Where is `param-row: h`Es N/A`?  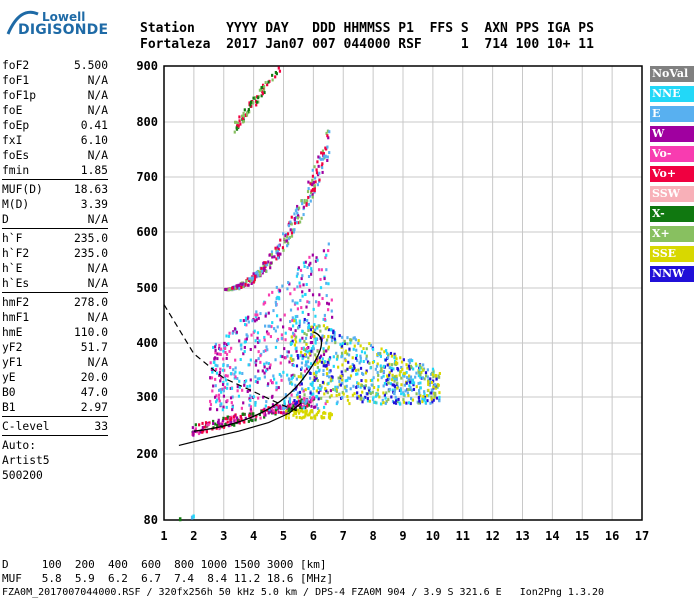 param-row: h`Es N/A is located at coordinates (55, 283).